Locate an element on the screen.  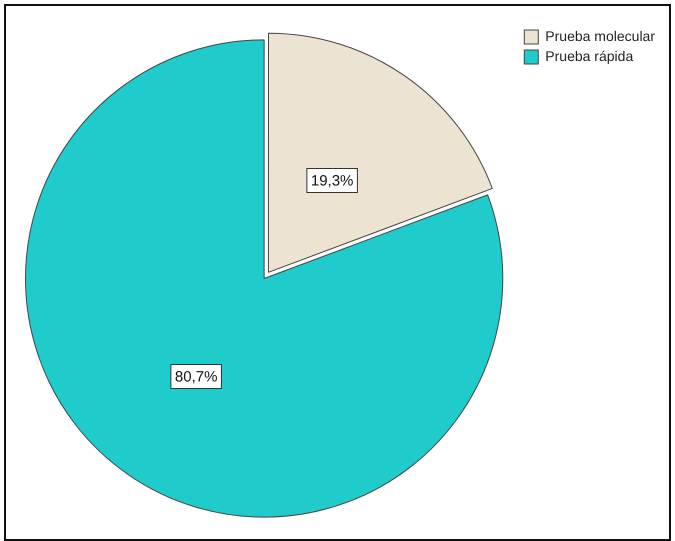
data-label: 19,3% is located at coordinates (332, 181).